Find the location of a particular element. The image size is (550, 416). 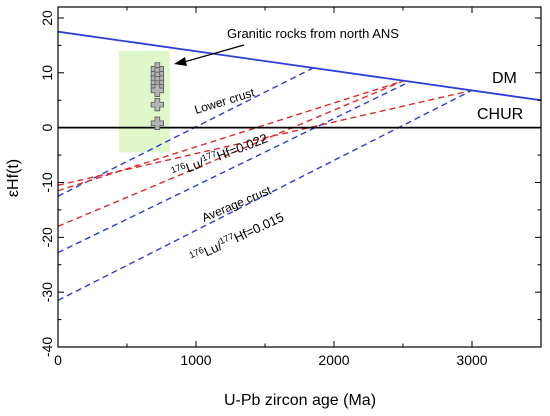

x-tick-label: 1000 is located at coordinates (195, 360).